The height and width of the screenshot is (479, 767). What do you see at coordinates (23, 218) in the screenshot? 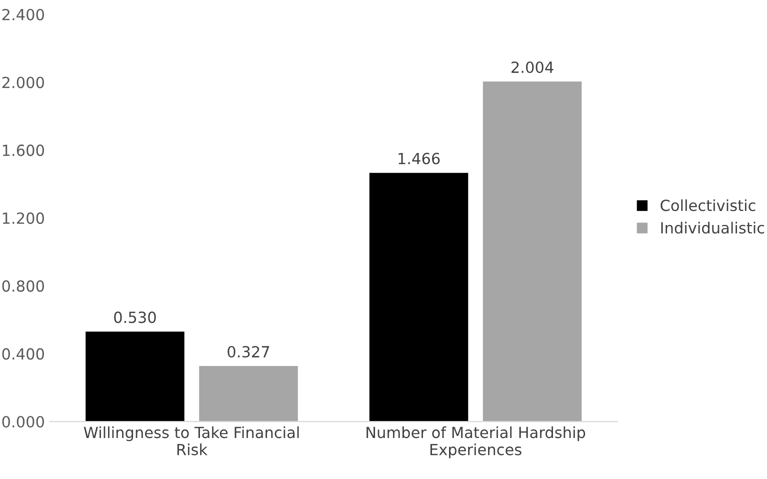
I see `y-tick-label: 1.200` at bounding box center [23, 218].